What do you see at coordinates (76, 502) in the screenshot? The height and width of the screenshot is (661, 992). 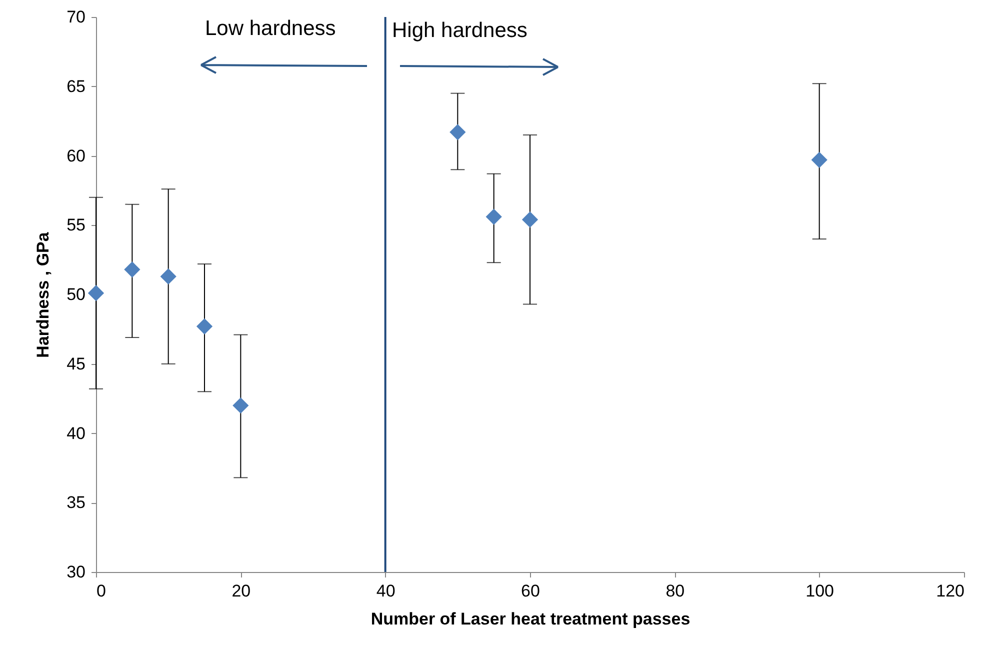 I see `y-tick-label: 35` at bounding box center [76, 502].